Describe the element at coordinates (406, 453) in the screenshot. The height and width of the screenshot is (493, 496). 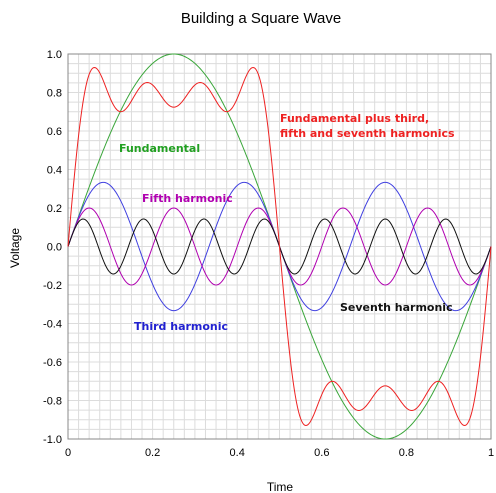
I see `x-tick-label: 0.8` at that location.